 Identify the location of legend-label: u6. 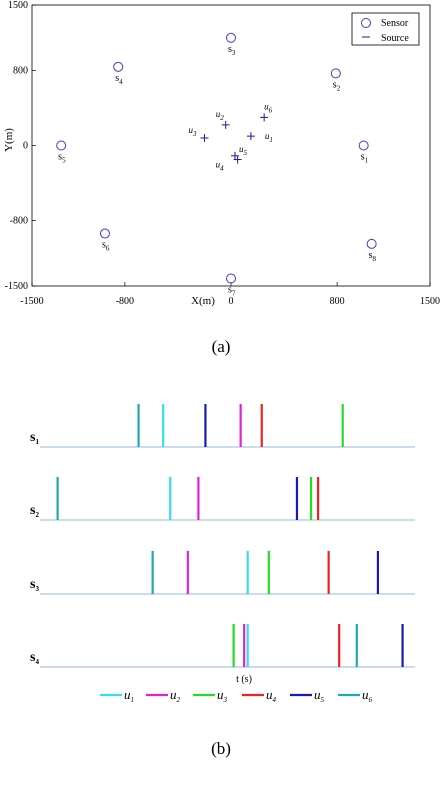
(367, 695).